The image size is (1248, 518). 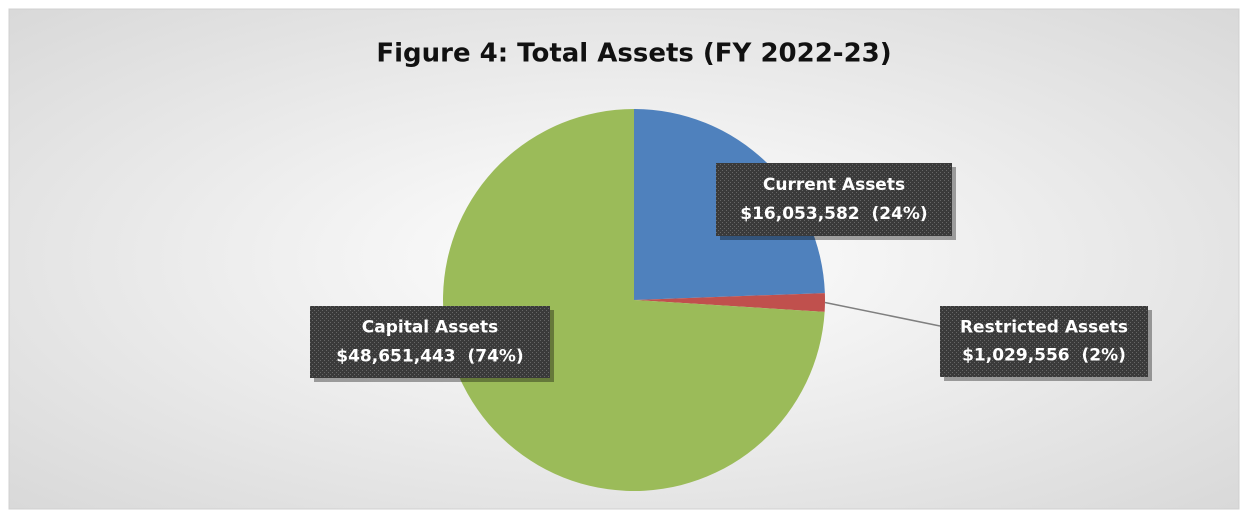 I want to click on chart-title: Figure 4: Total Assets (FY 2022-23), so click(x=633, y=54).